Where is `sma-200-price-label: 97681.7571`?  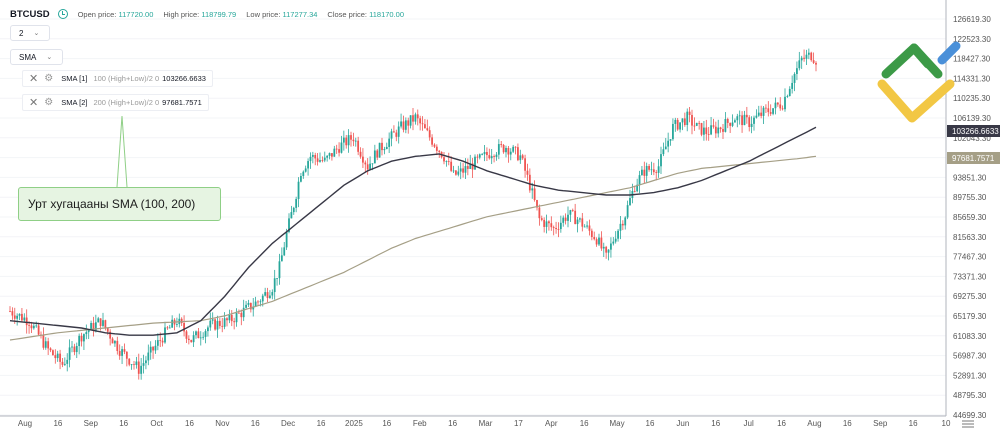 sma-200-price-label: 97681.7571 is located at coordinates (973, 158).